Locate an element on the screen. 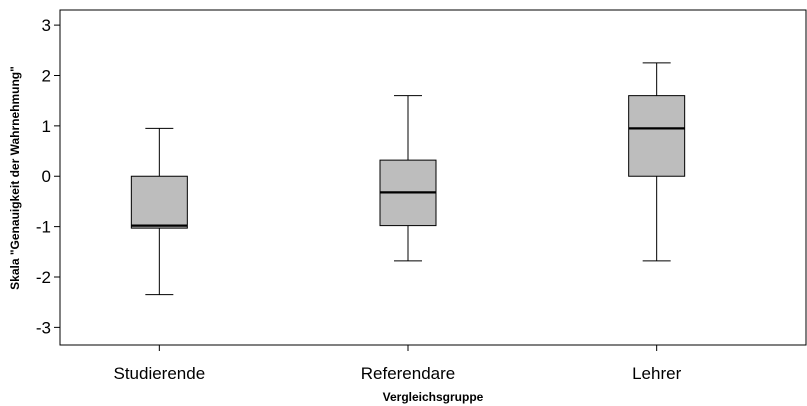  y-tick-label: 2 is located at coordinates (46, 75).